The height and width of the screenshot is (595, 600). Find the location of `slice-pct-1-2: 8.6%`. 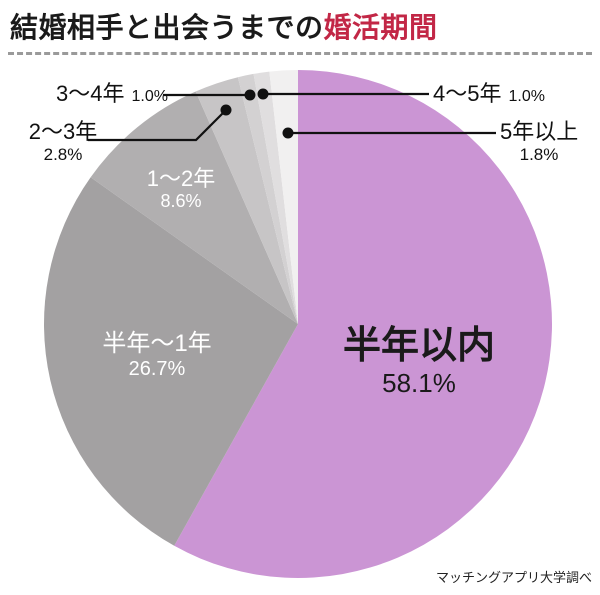

slice-pct-1-2: 8.6% is located at coordinates (181, 201).